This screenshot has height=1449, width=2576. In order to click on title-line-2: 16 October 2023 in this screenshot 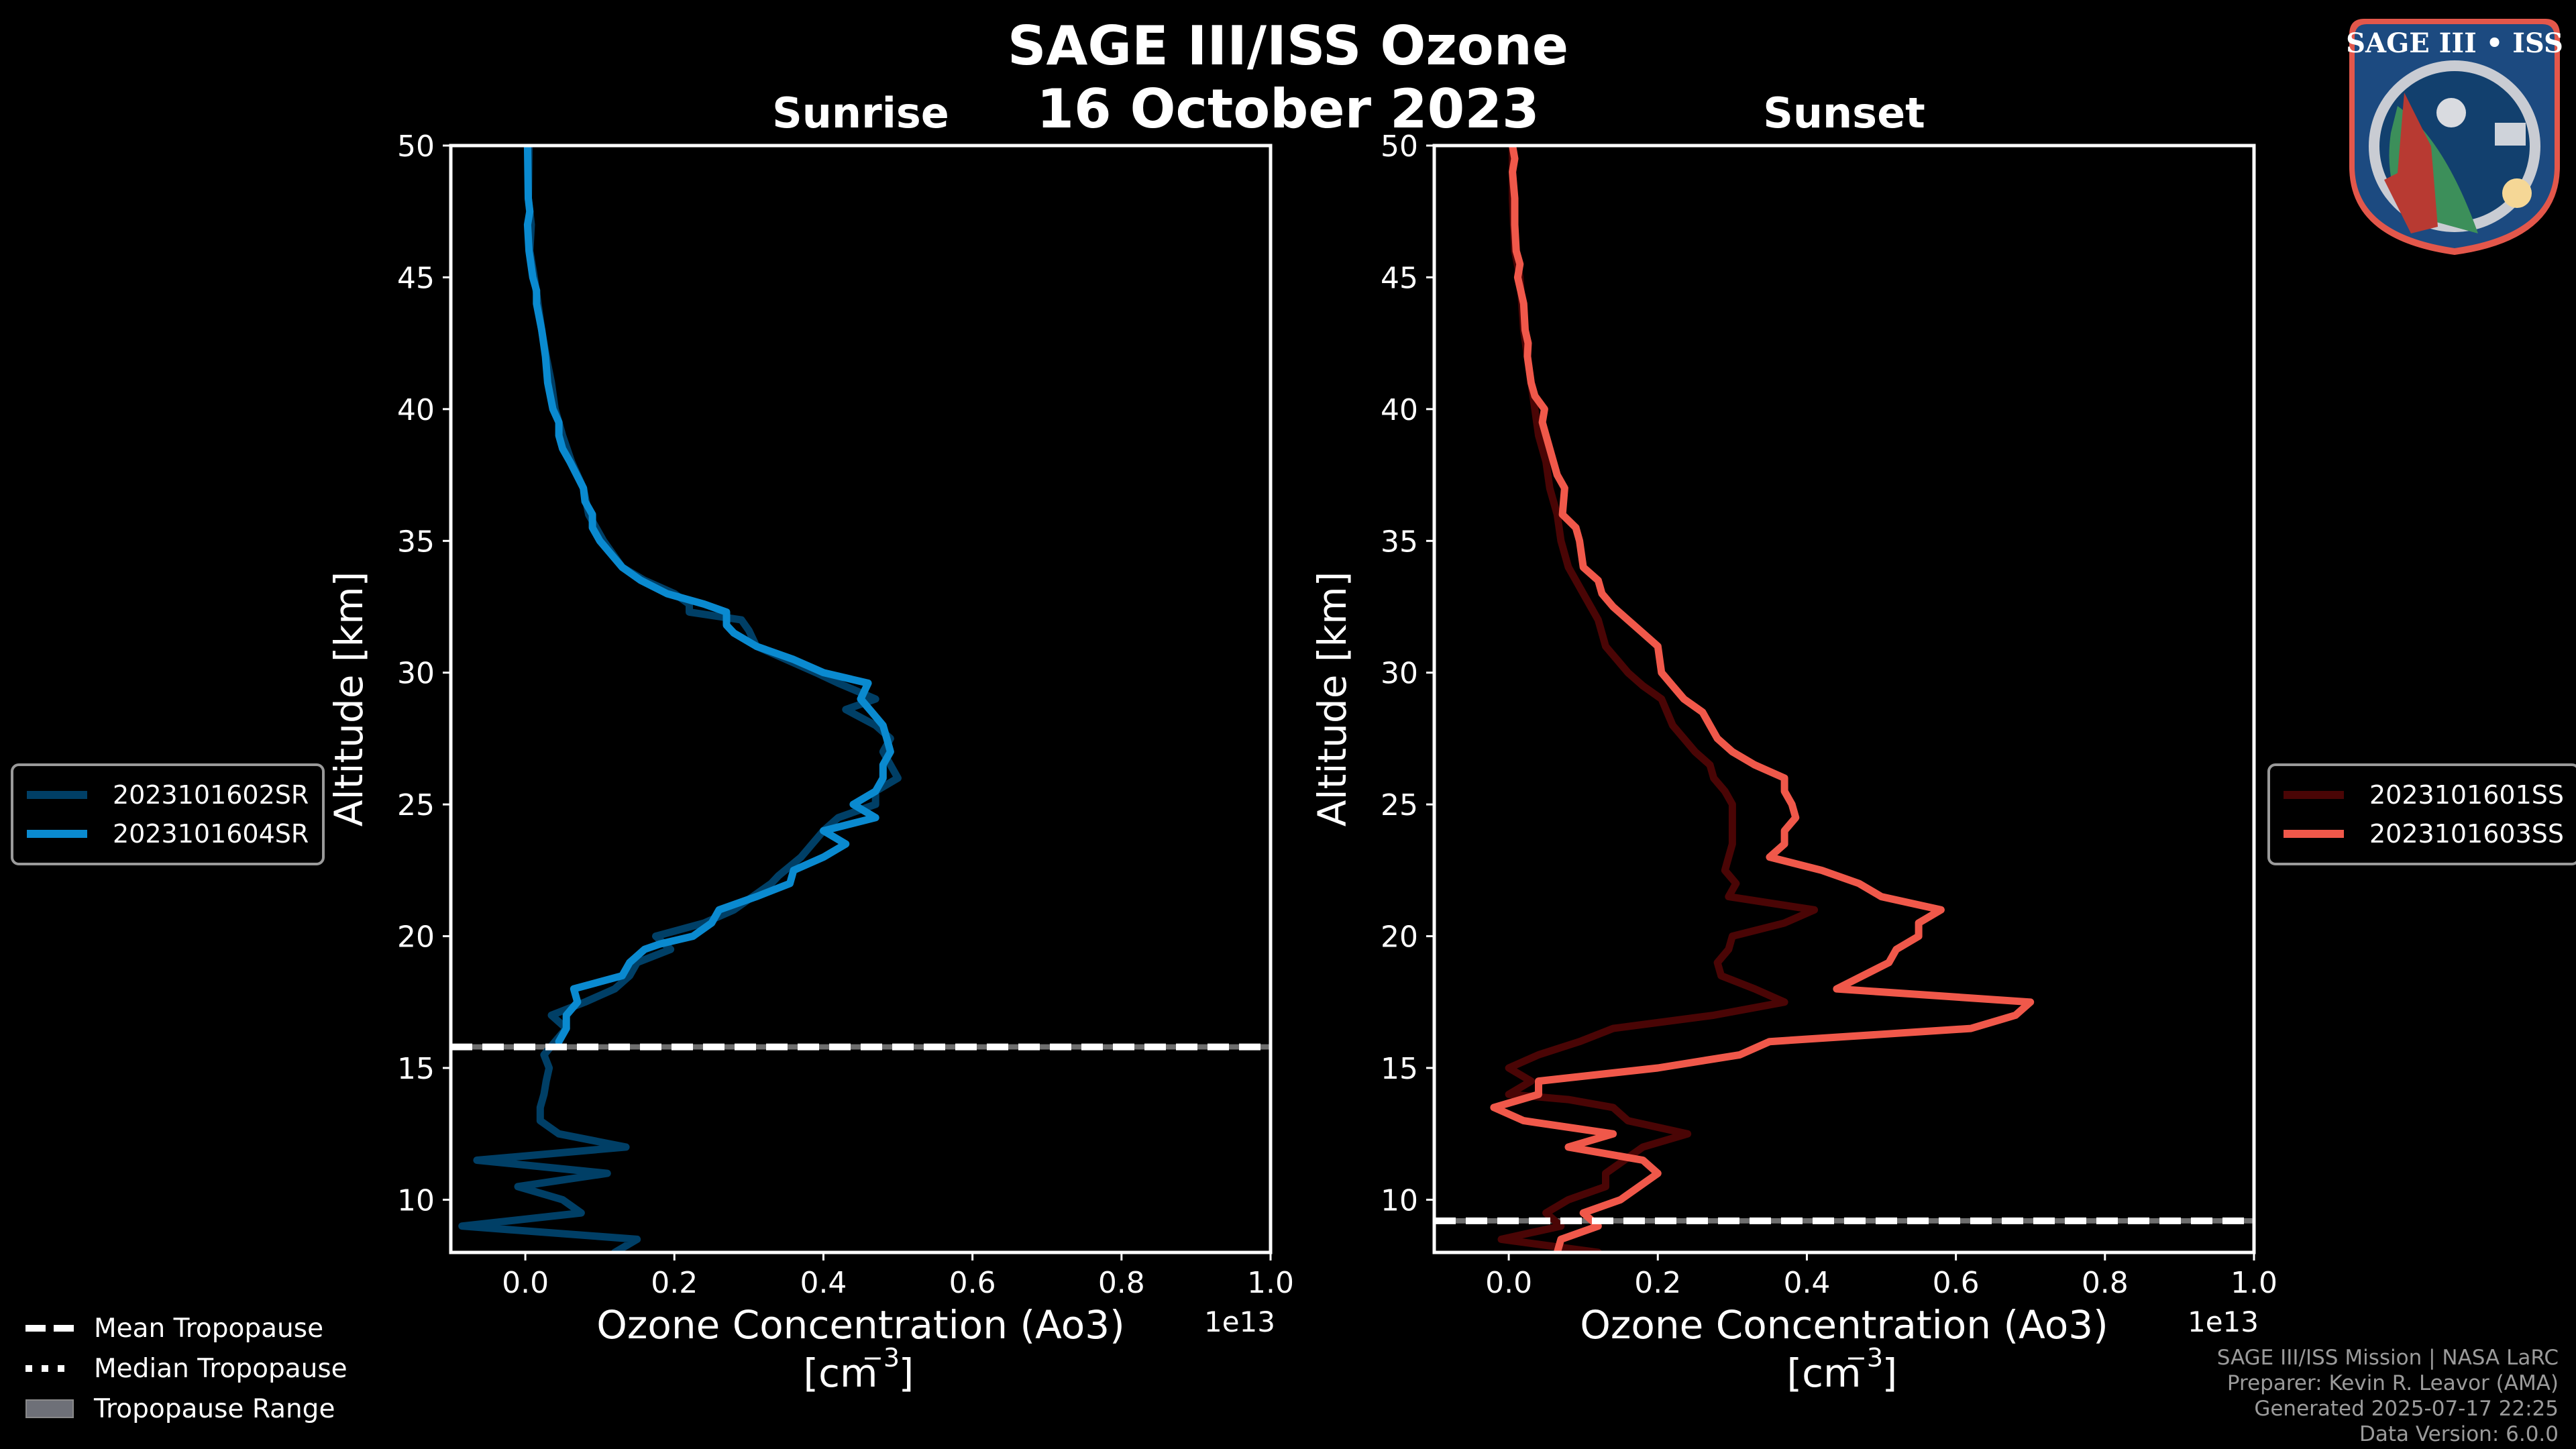, I will do `click(1288, 109)`.